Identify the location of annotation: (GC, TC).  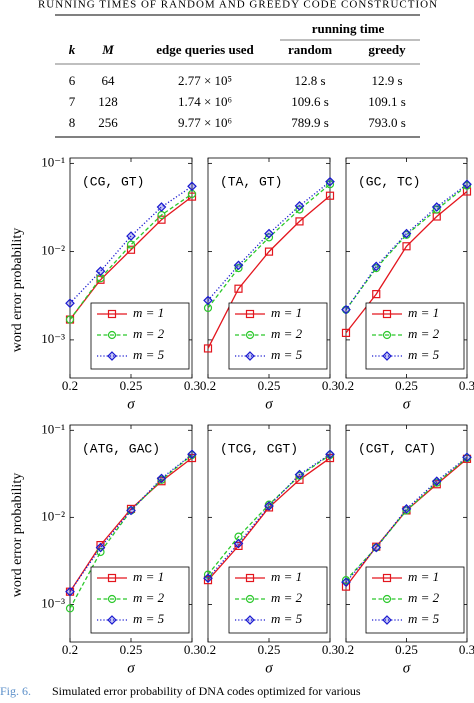
(389, 181).